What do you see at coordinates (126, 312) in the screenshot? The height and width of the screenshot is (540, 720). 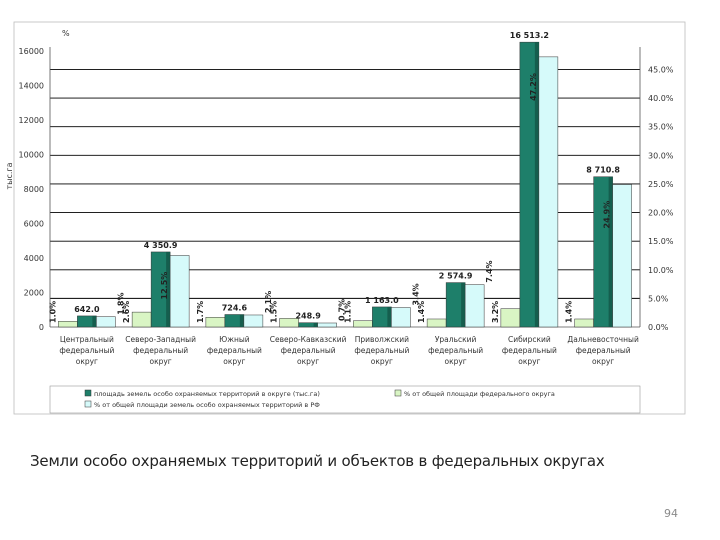 I see `region-share-label: 2.6%` at bounding box center [126, 312].